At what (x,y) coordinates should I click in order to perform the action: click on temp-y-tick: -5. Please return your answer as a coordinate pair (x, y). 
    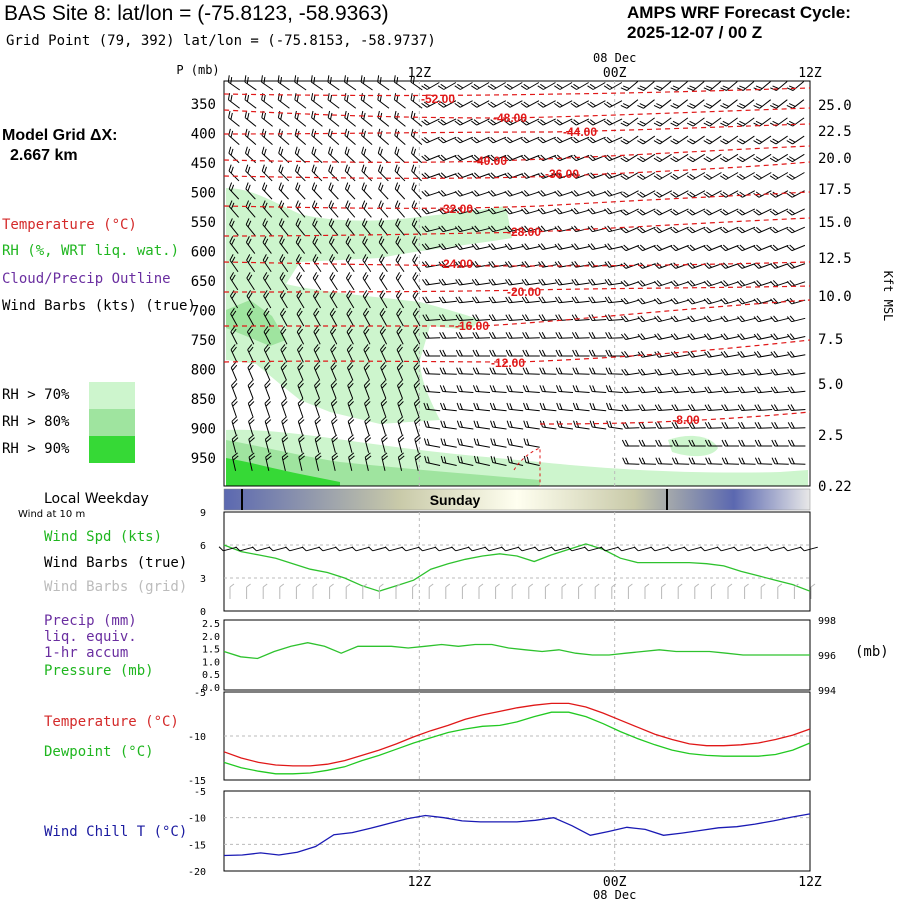
    Looking at the image, I should click on (200, 693).